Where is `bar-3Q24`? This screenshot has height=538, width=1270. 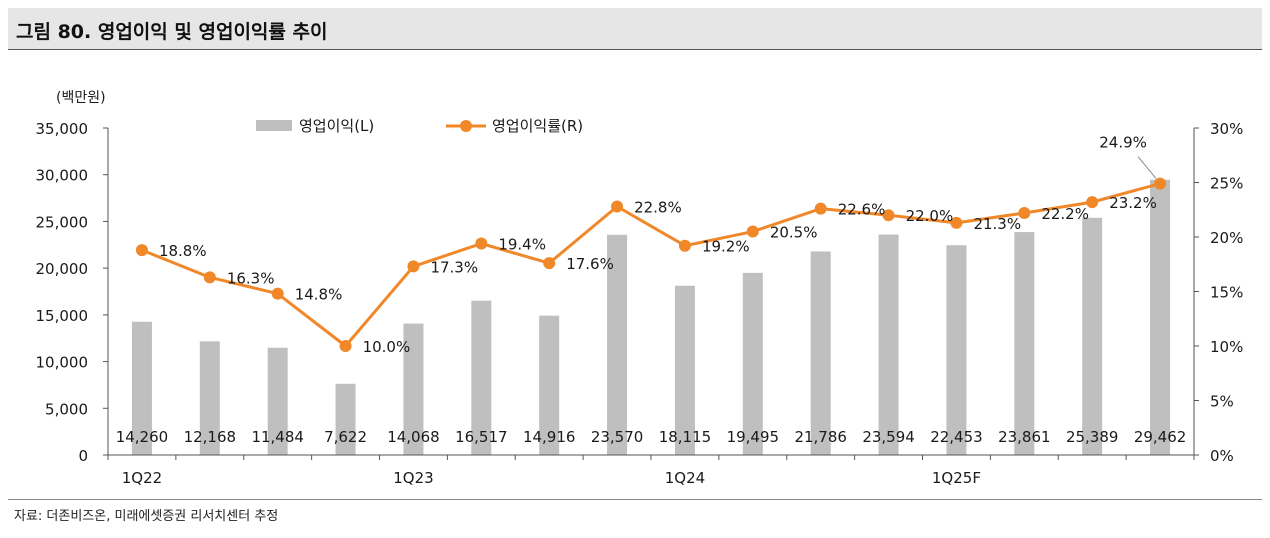
bar-3Q24 is located at coordinates (820, 353).